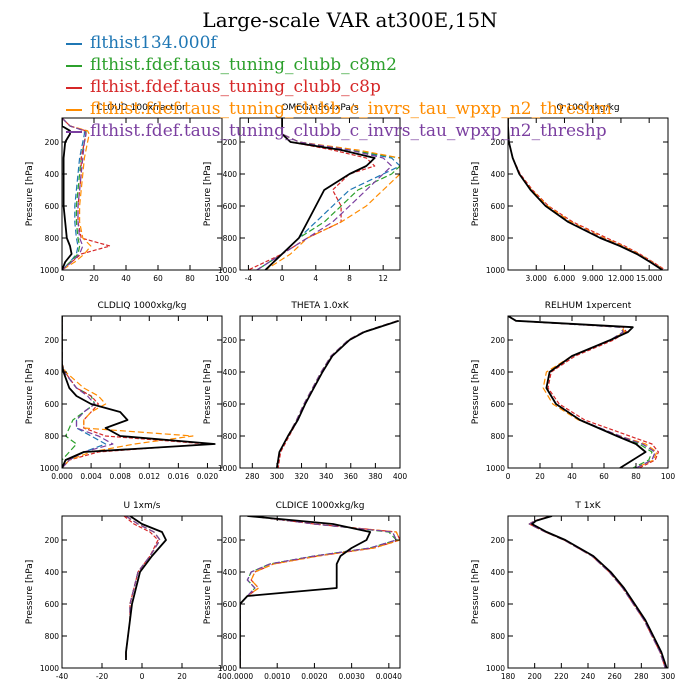 This screenshot has width=700, height=700. Describe the element at coordinates (351, 476) in the screenshot. I see `x-tick-label: 360` at that location.